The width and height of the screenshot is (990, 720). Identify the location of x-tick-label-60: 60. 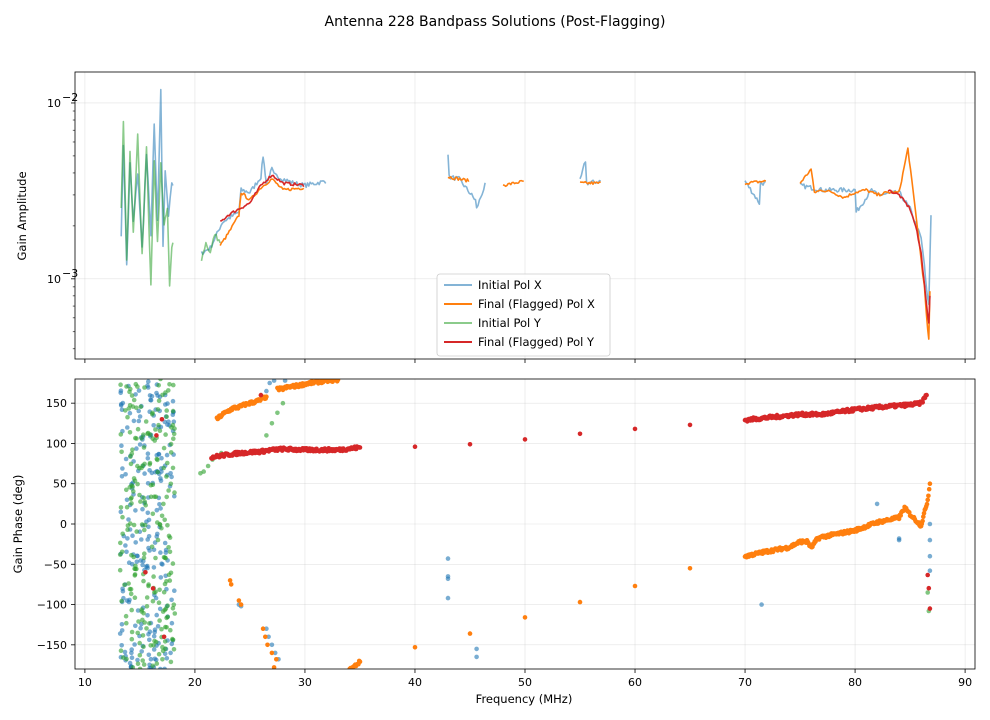
(635, 682).